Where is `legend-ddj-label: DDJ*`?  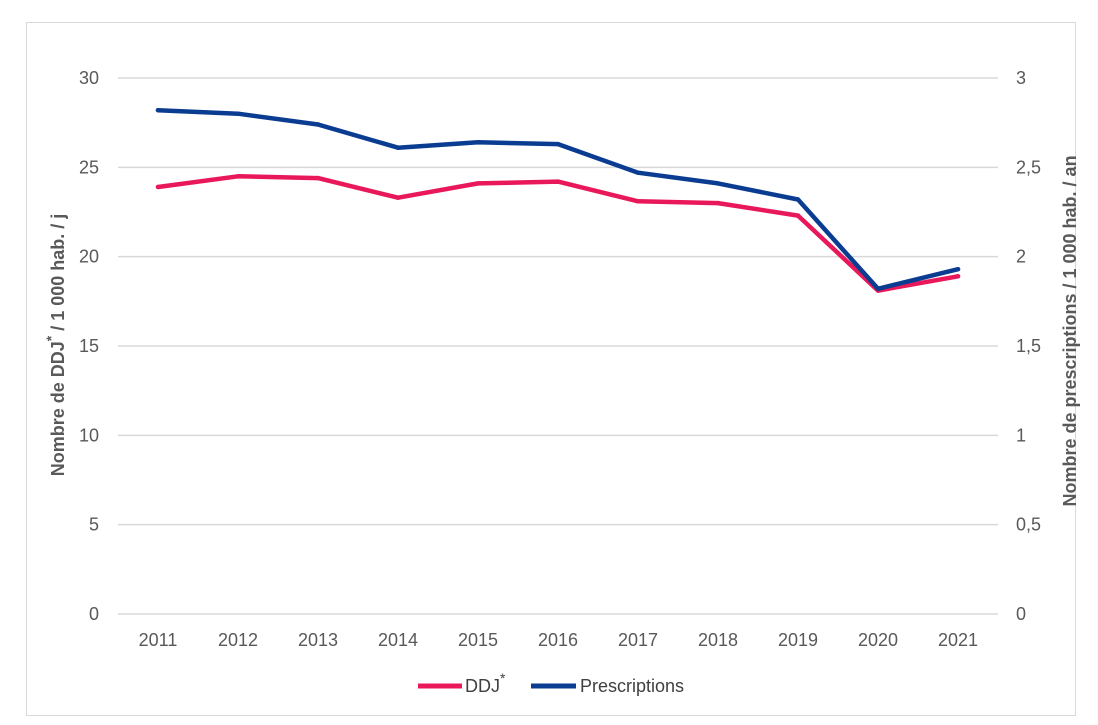
legend-ddj-label: DDJ* is located at coordinates (485, 683).